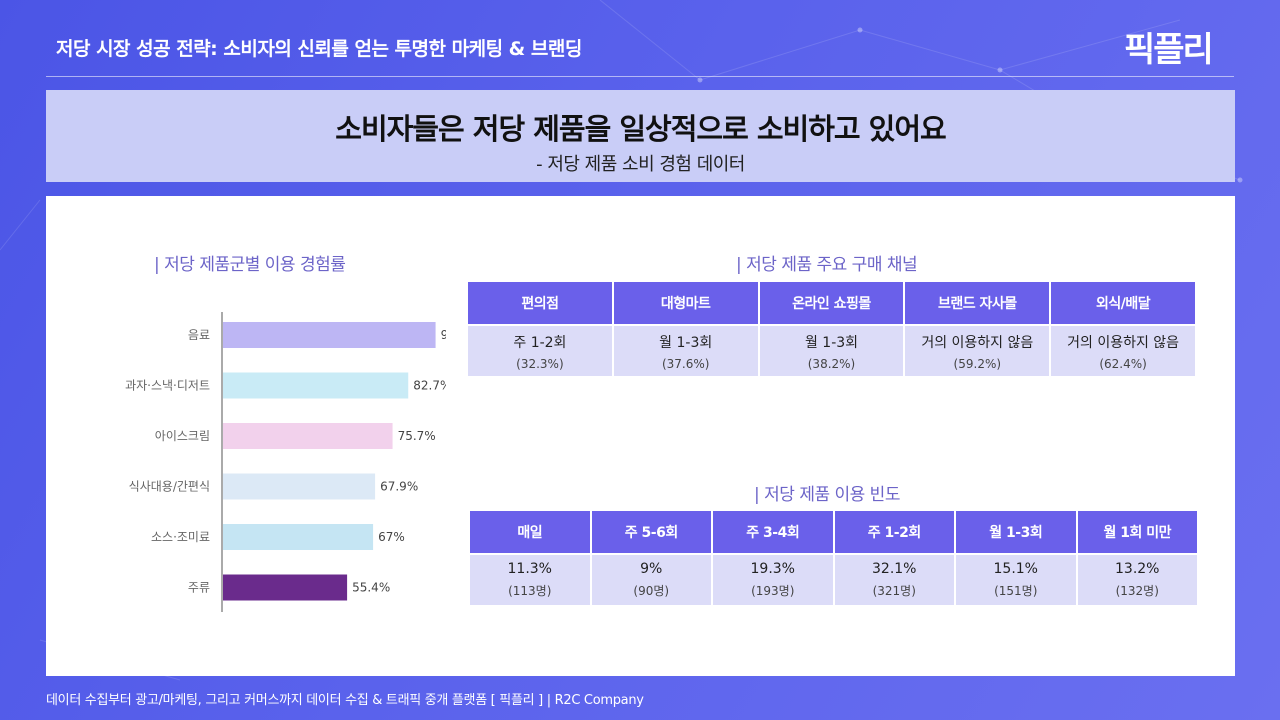 Image resolution: width=1280 pixels, height=720 pixels. Describe the element at coordinates (429, 386) in the screenshot. I see `chart-value-label: 82.7%` at that location.